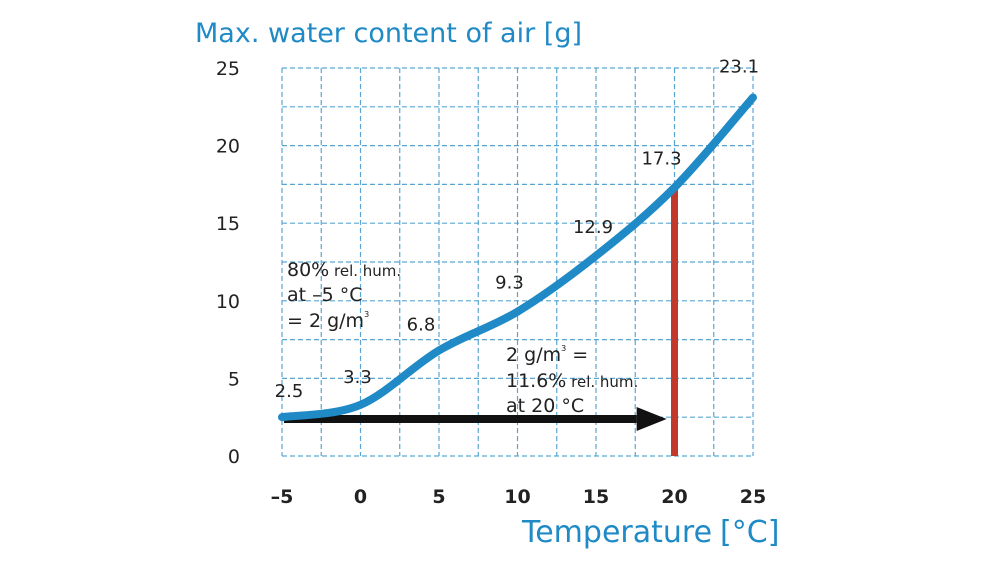 The width and height of the screenshot is (1000, 563). What do you see at coordinates (475, 418) in the screenshot?
I see `arrow-layer` at bounding box center [475, 418].